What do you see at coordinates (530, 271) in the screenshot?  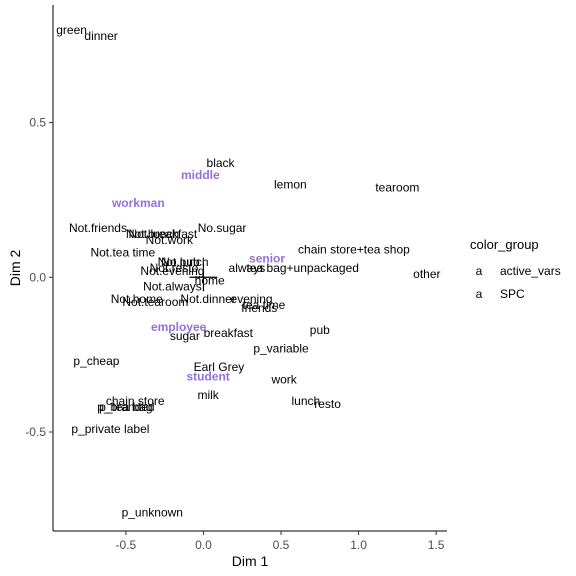 I see `legend-label-active-vars: active_vars` at bounding box center [530, 271].